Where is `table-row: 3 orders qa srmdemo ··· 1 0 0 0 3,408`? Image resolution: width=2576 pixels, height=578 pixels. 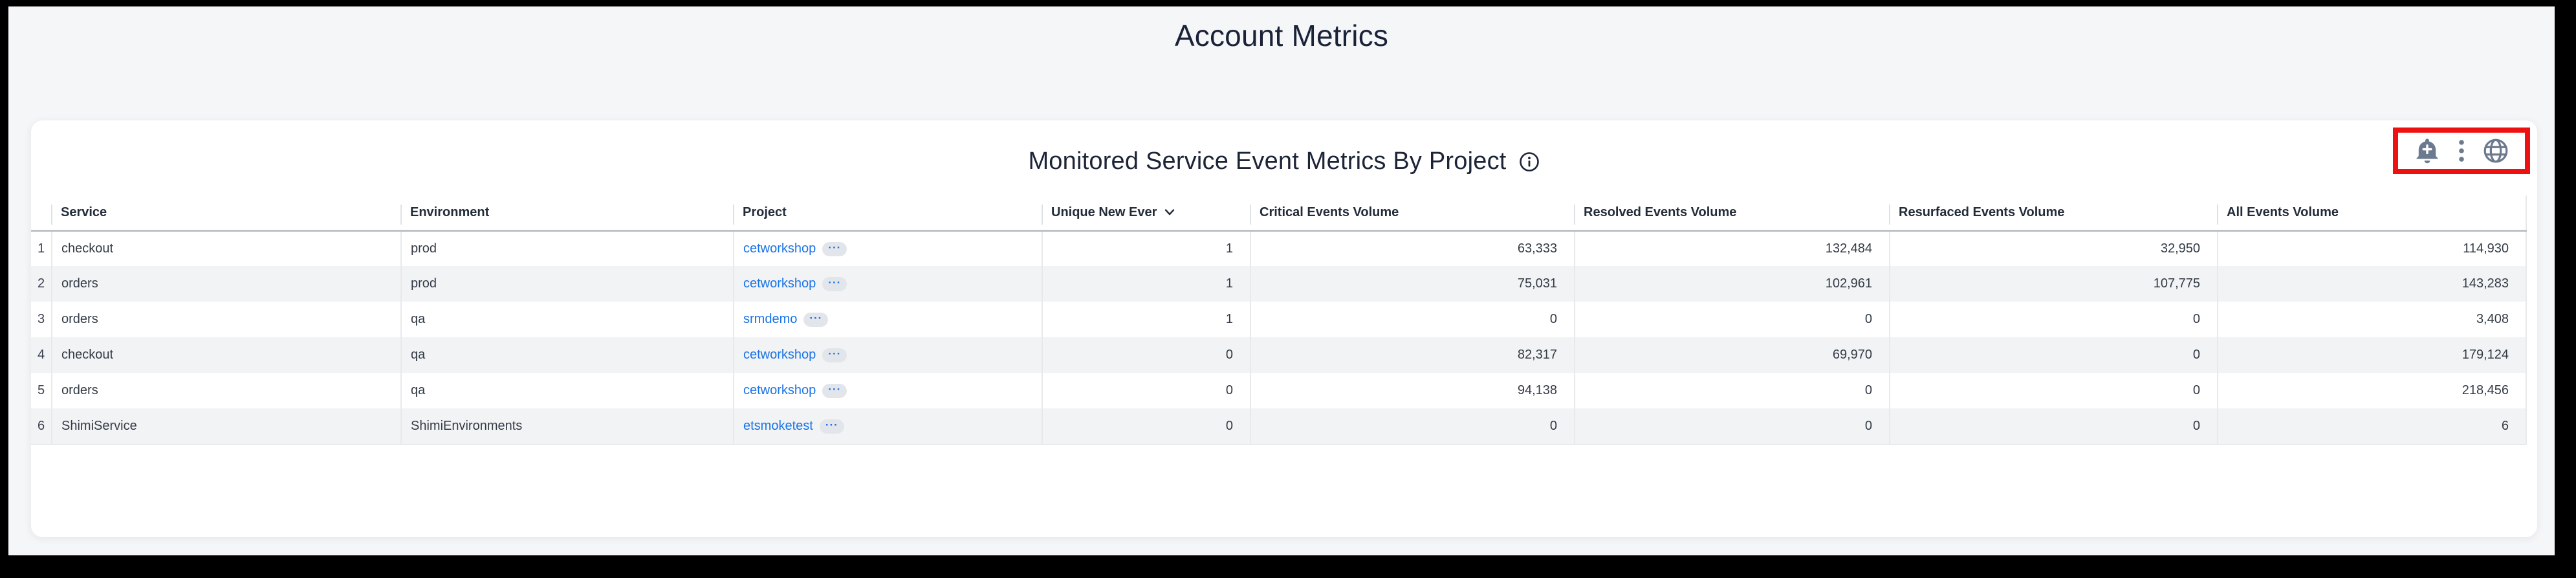 table-row: 3 orders qa srmdemo ··· 1 0 0 0 3,408 is located at coordinates (1278, 319).